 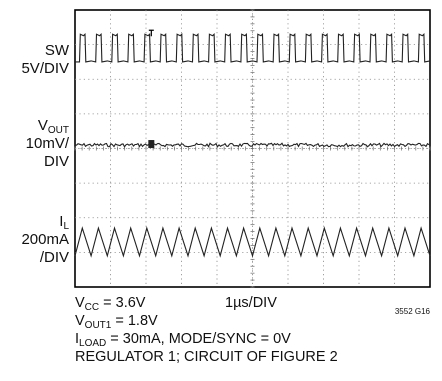 I want to click on caption-vcc: VCC = 3.6V, so click(x=110, y=304).